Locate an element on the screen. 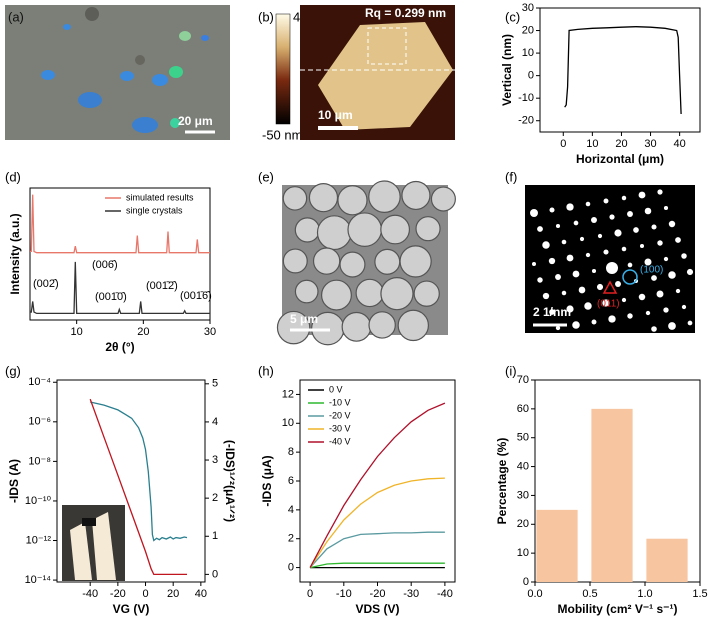 This screenshot has width=709, height=625. afm-image is located at coordinates (377, 72).